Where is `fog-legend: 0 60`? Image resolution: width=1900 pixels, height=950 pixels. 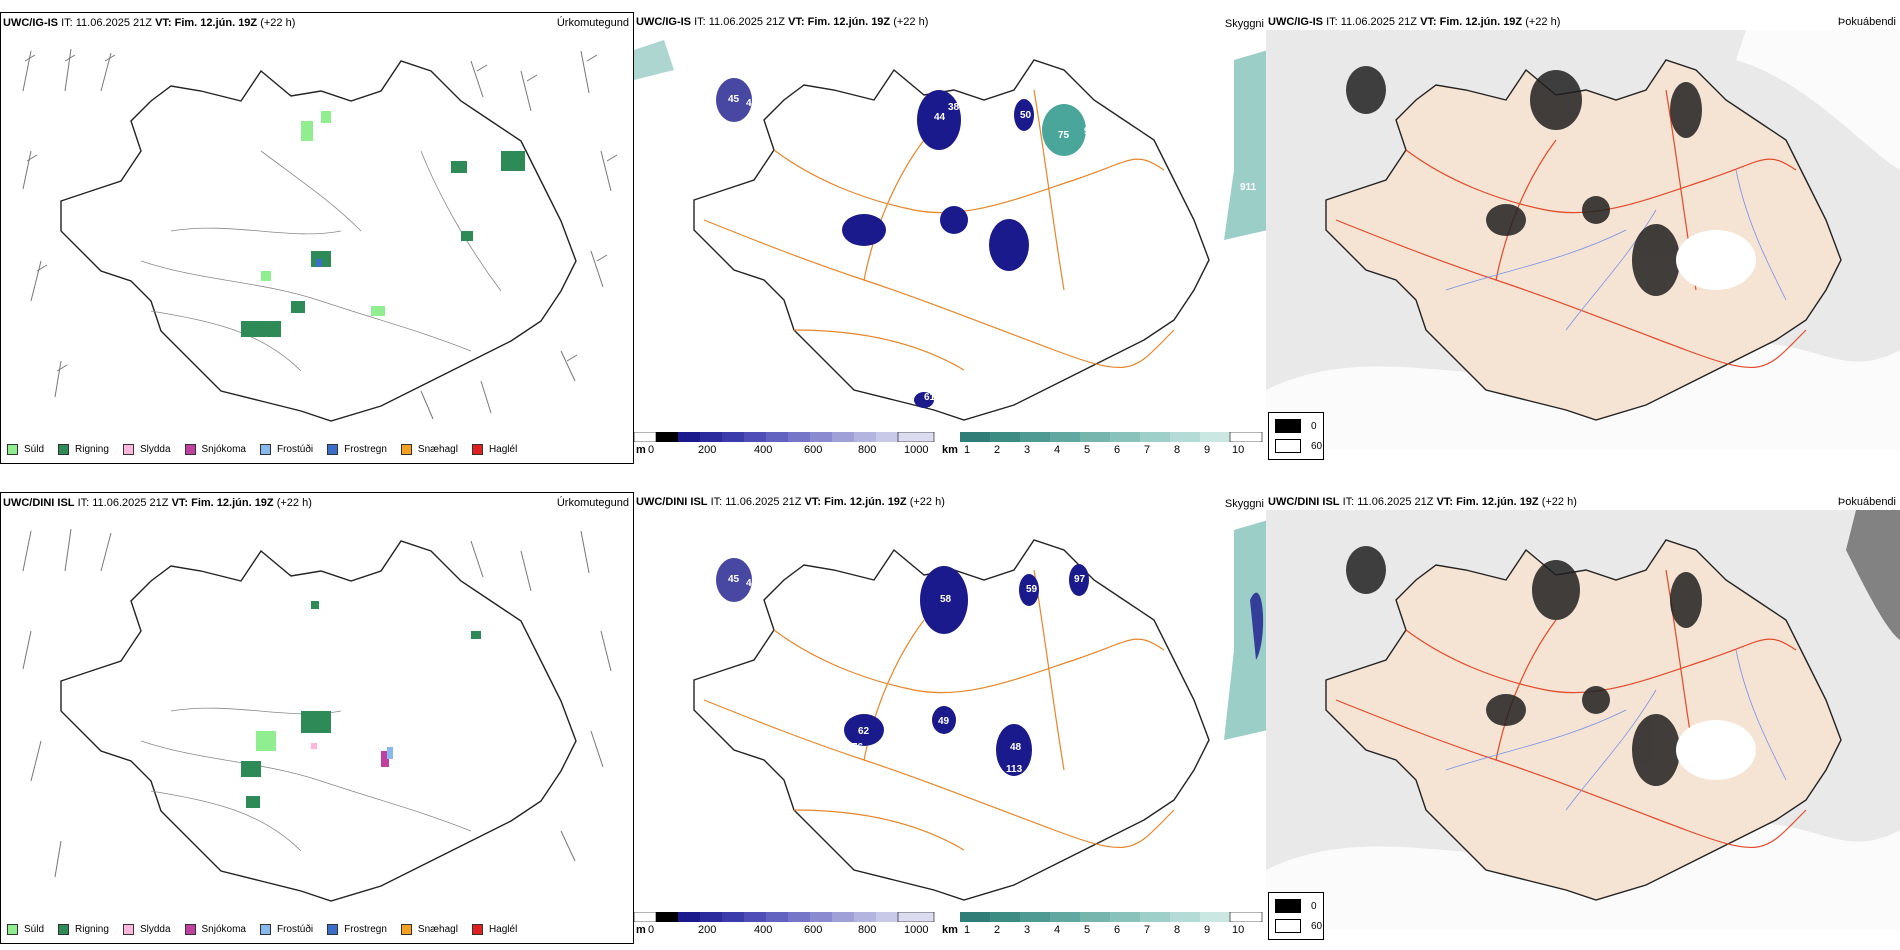 fog-legend: 0 60 is located at coordinates (1296, 916).